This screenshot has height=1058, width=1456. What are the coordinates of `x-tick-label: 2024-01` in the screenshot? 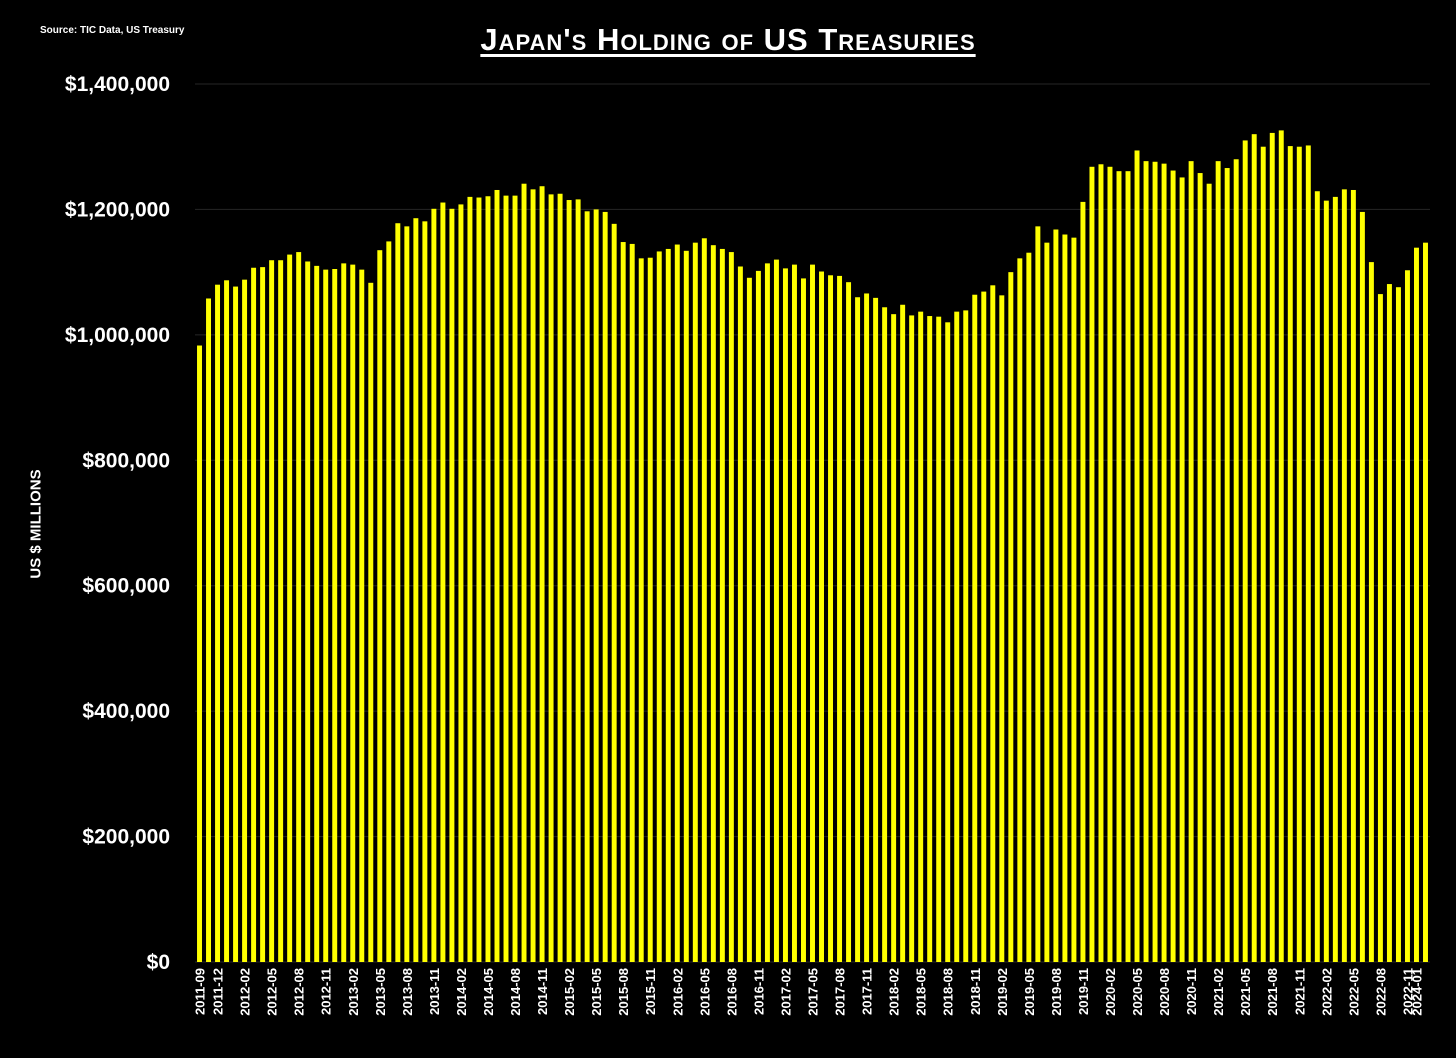 It's located at (1416, 992).